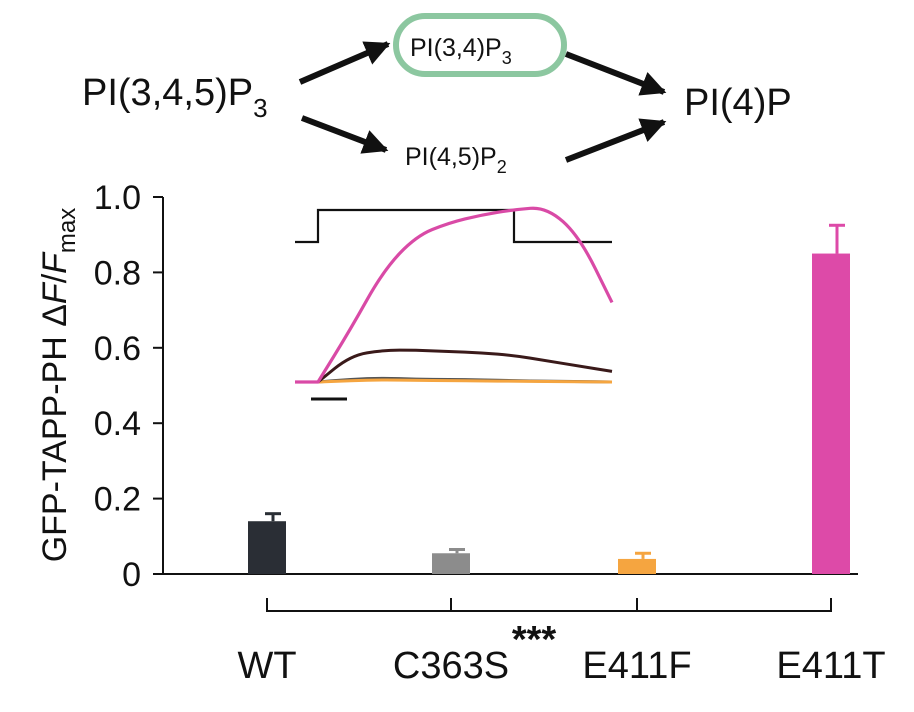 Image resolution: width=914 pixels, height=712 pixels. Describe the element at coordinates (534, 640) in the screenshot. I see `significance-label: ***` at that location.